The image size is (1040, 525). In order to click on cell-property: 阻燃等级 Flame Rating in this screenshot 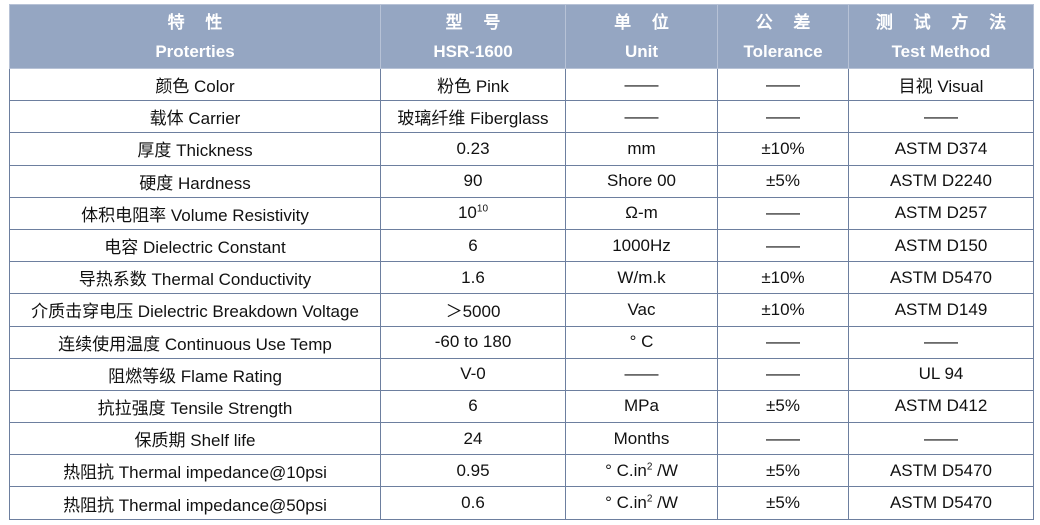, I will do `click(195, 374)`.